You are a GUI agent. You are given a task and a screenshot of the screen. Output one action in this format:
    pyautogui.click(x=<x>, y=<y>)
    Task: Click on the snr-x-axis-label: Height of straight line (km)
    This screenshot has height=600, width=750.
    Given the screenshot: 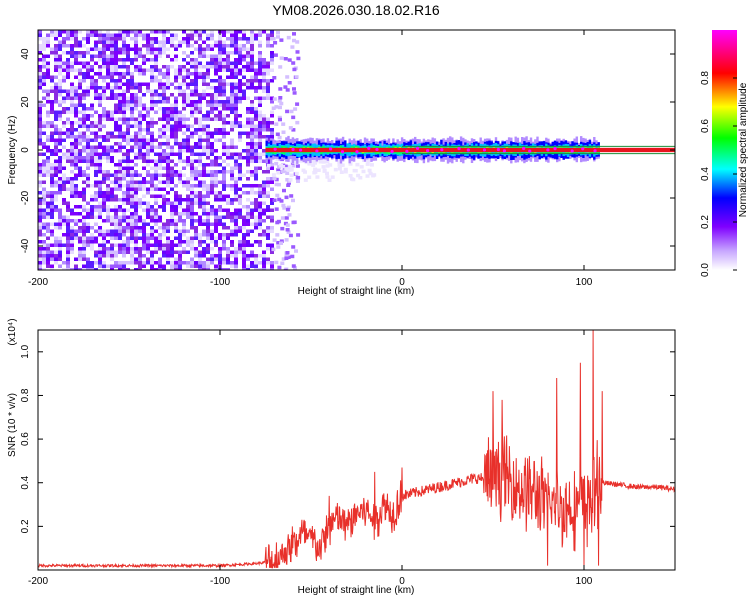 What is the action you would take?
    pyautogui.click(x=356, y=590)
    